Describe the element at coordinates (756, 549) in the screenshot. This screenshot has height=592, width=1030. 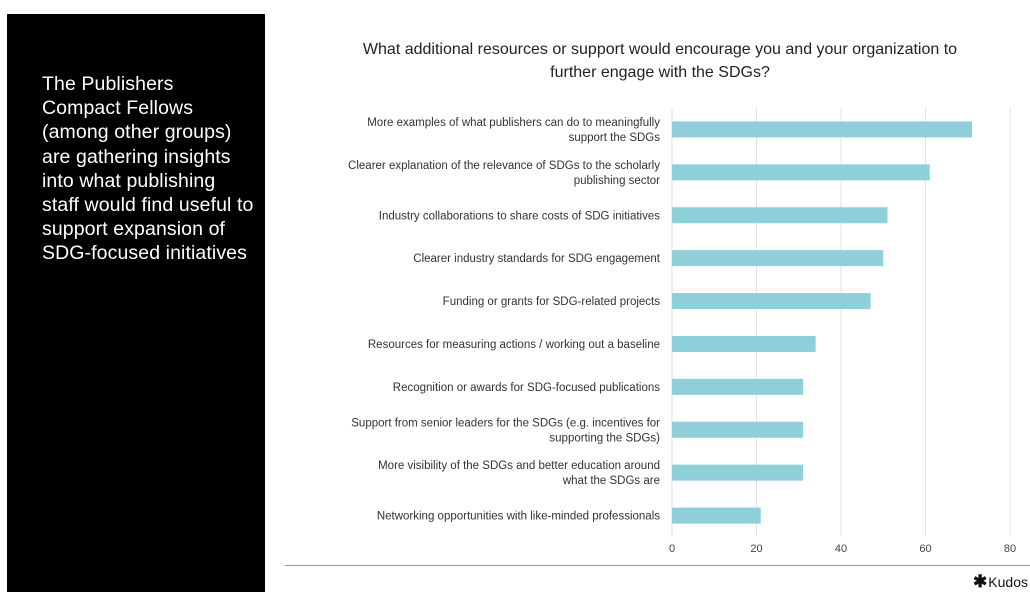
I see `x-tick-label: 20` at that location.